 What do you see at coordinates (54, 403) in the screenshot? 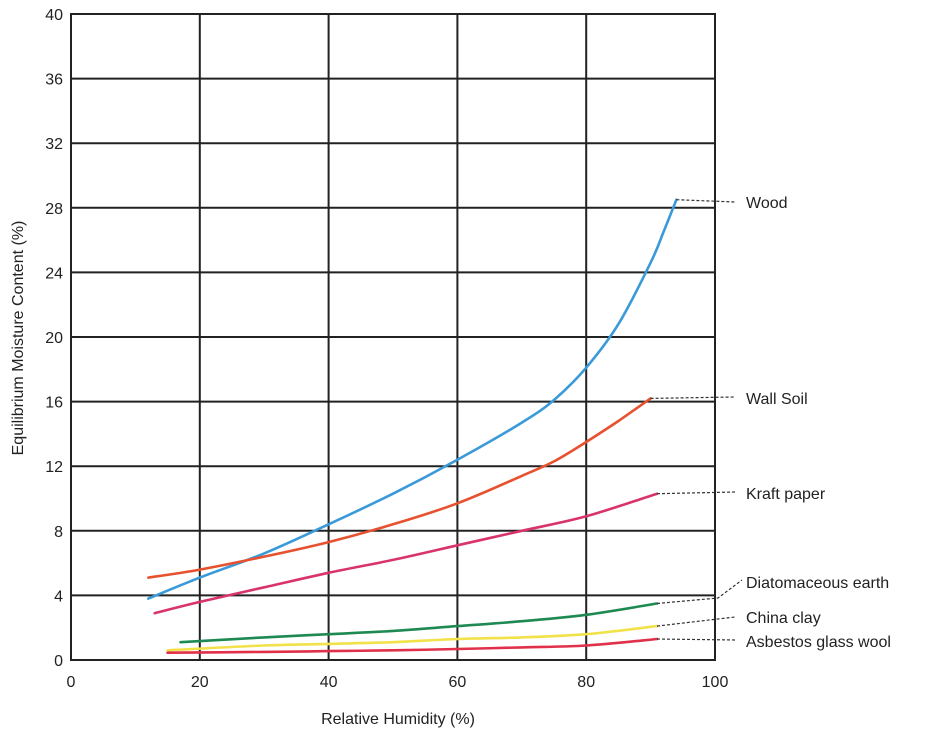
I see `y-tick-label: 16` at bounding box center [54, 403].